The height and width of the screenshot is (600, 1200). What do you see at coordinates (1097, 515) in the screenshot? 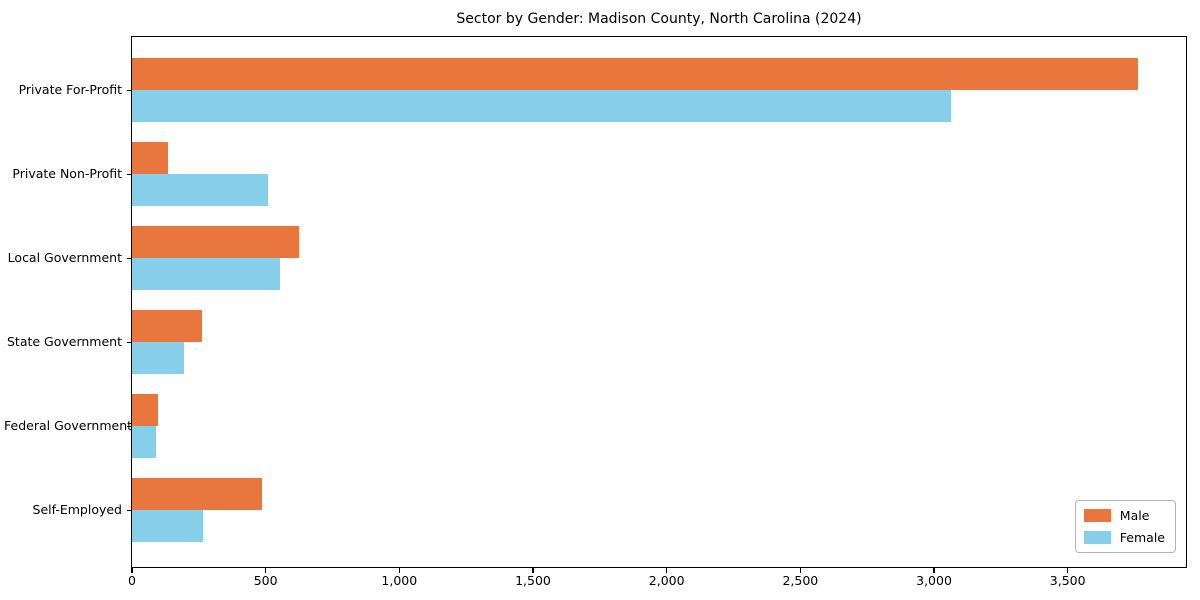
I see `male-series-swatch-icon` at bounding box center [1097, 515].